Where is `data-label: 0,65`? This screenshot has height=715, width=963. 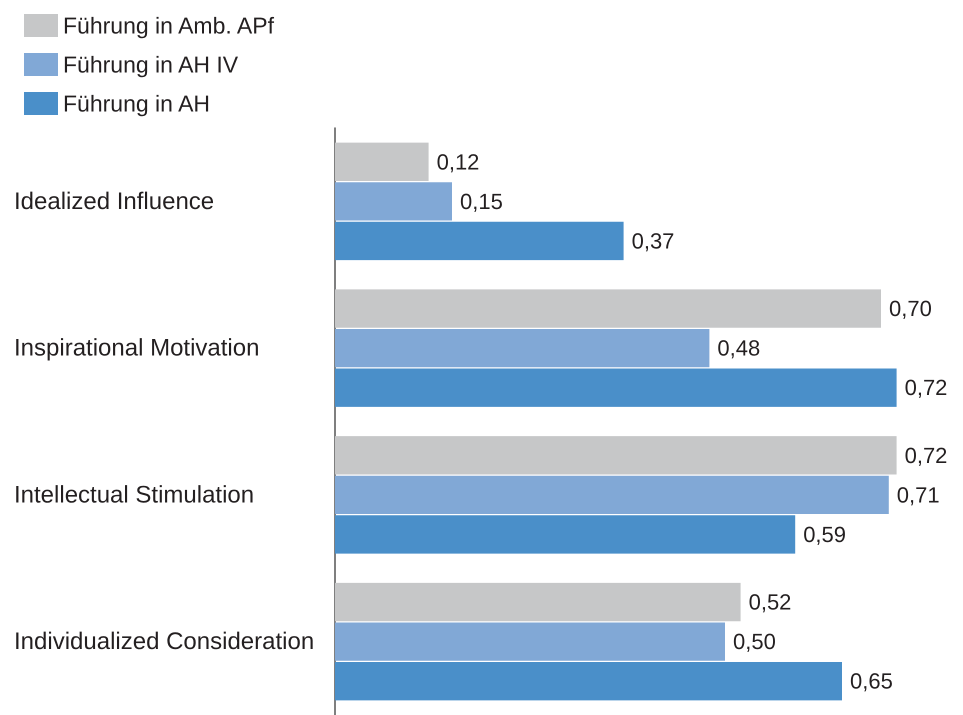
data-label: 0,65 is located at coordinates (871, 681).